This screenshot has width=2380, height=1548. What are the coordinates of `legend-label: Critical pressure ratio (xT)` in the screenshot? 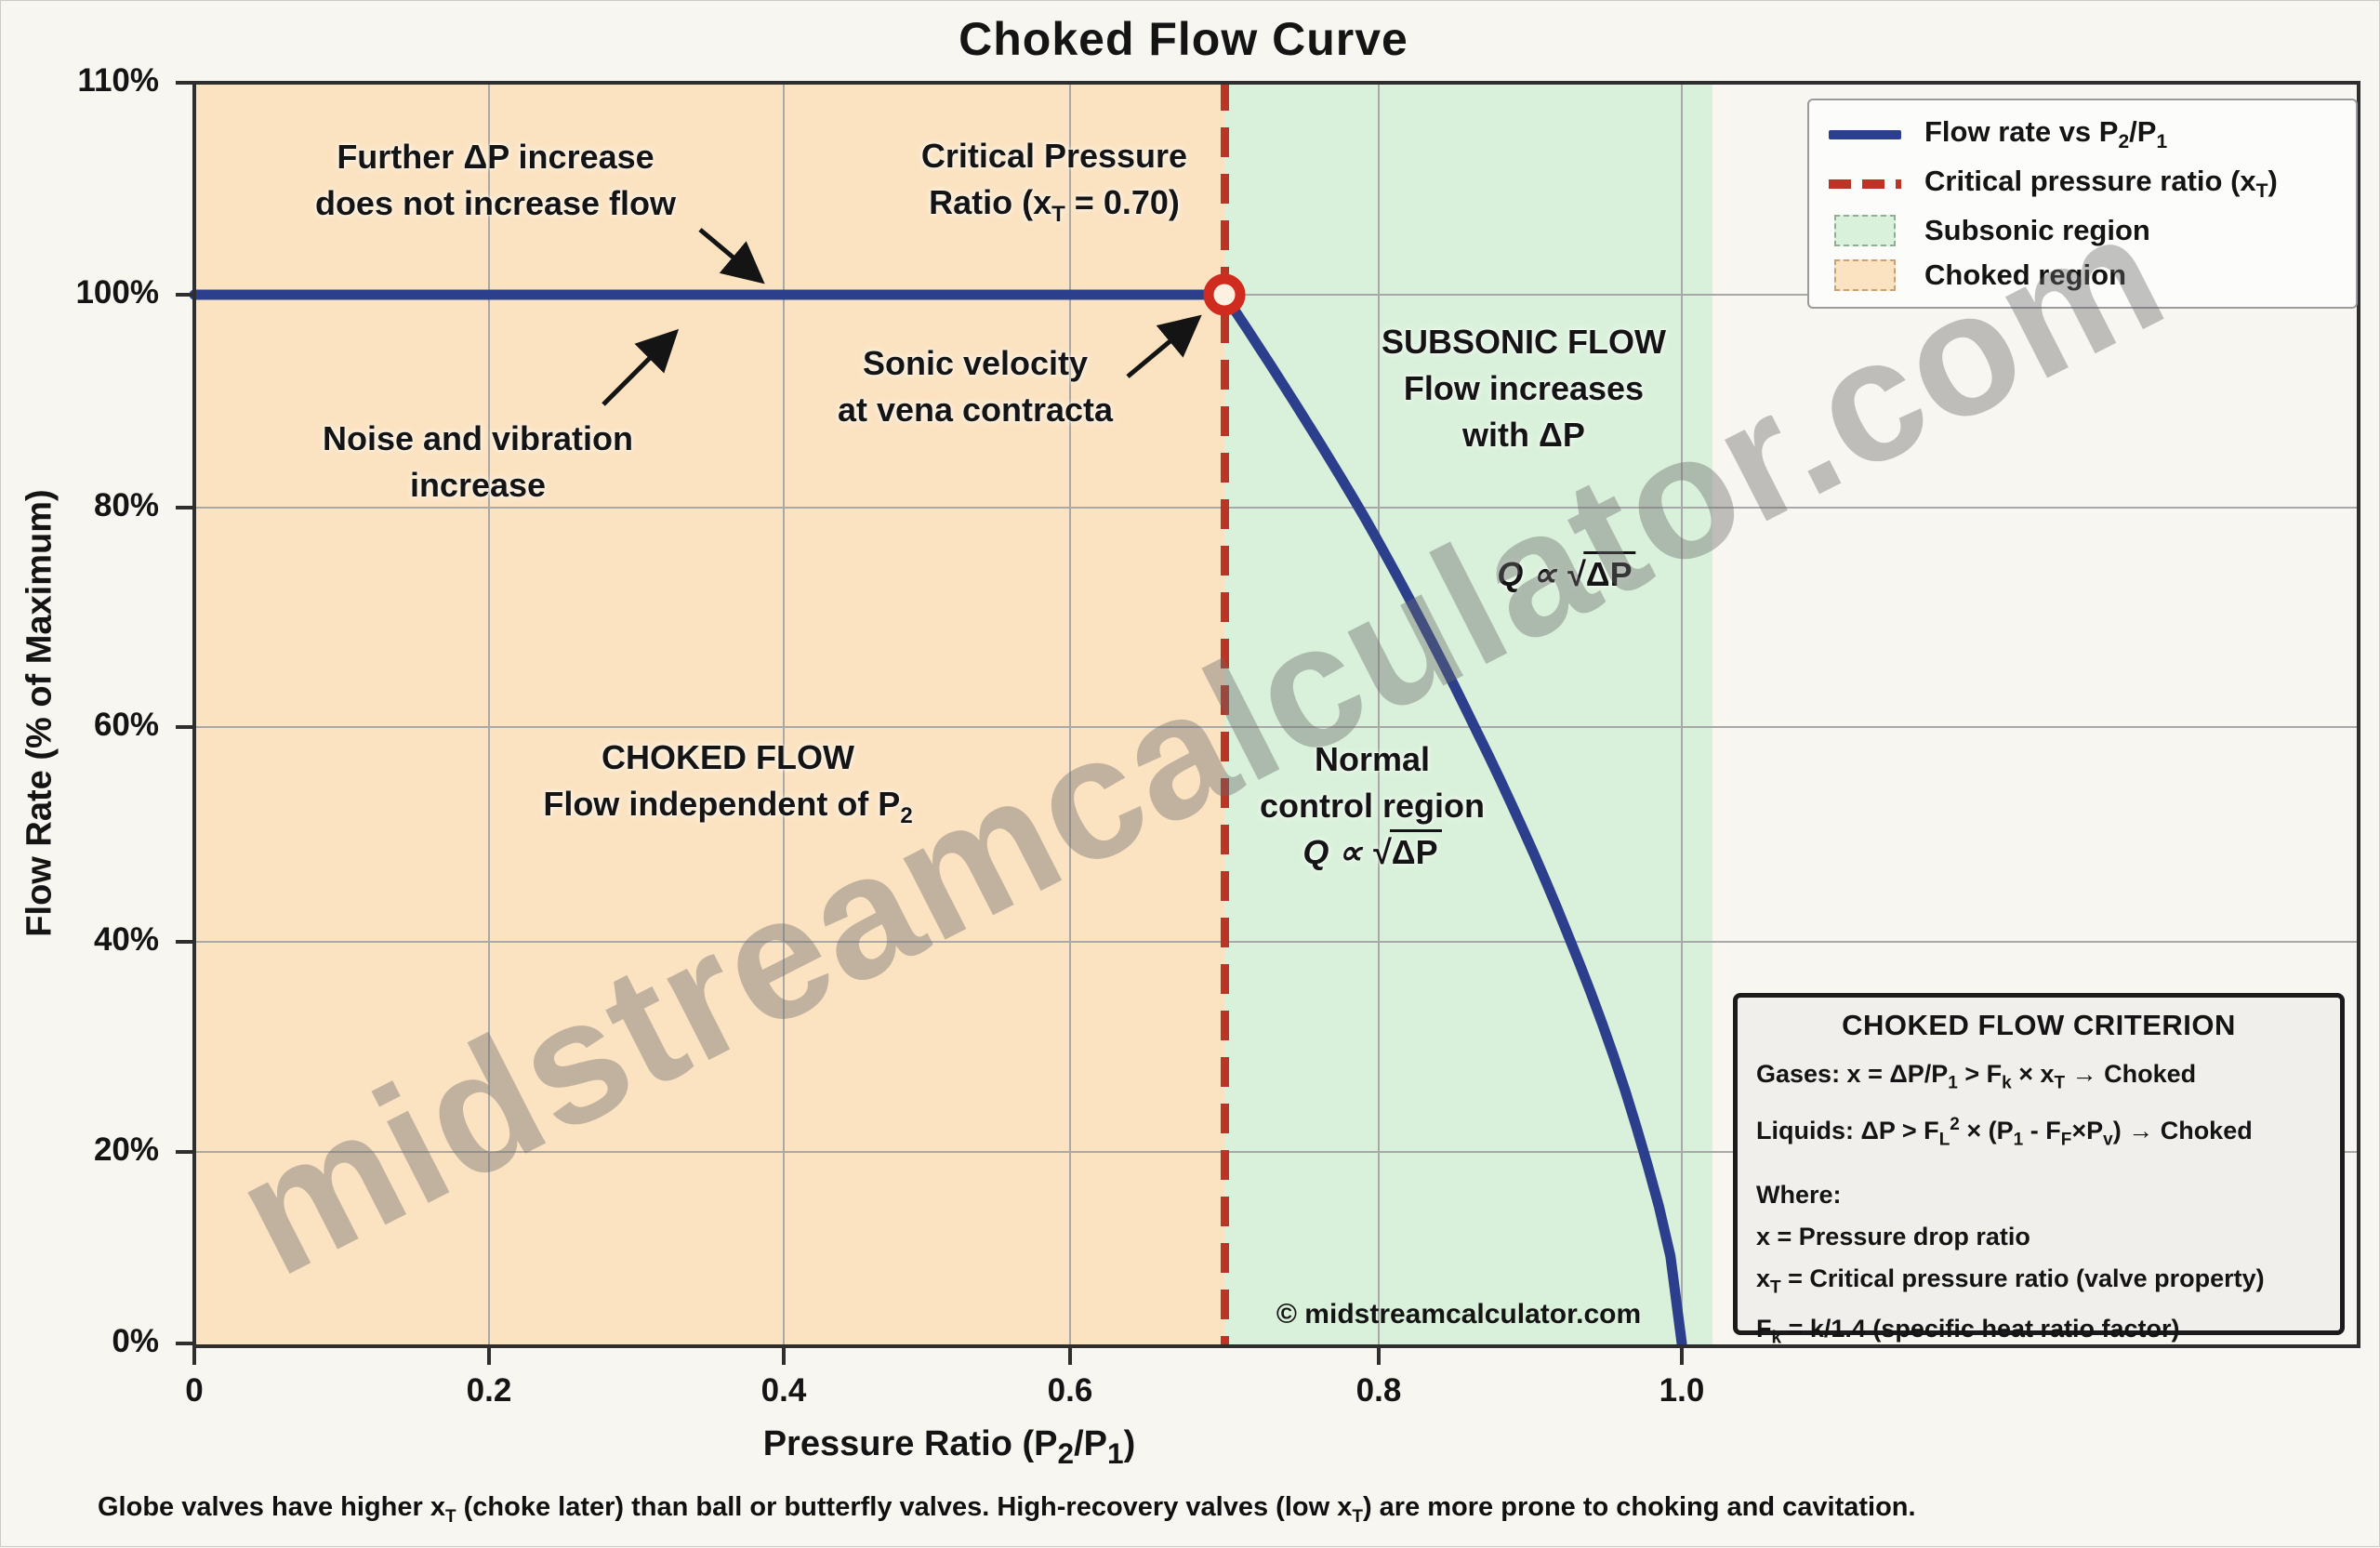 It's located at (2101, 184).